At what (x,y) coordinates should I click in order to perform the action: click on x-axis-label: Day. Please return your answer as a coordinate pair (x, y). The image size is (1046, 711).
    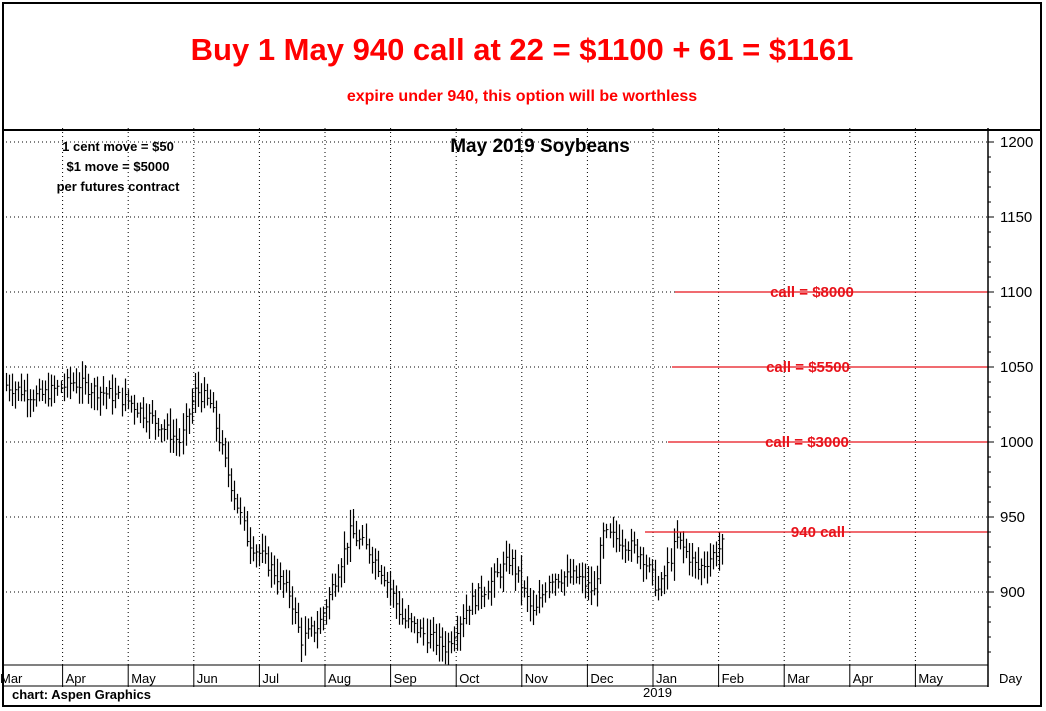
    Looking at the image, I should click on (1011, 678).